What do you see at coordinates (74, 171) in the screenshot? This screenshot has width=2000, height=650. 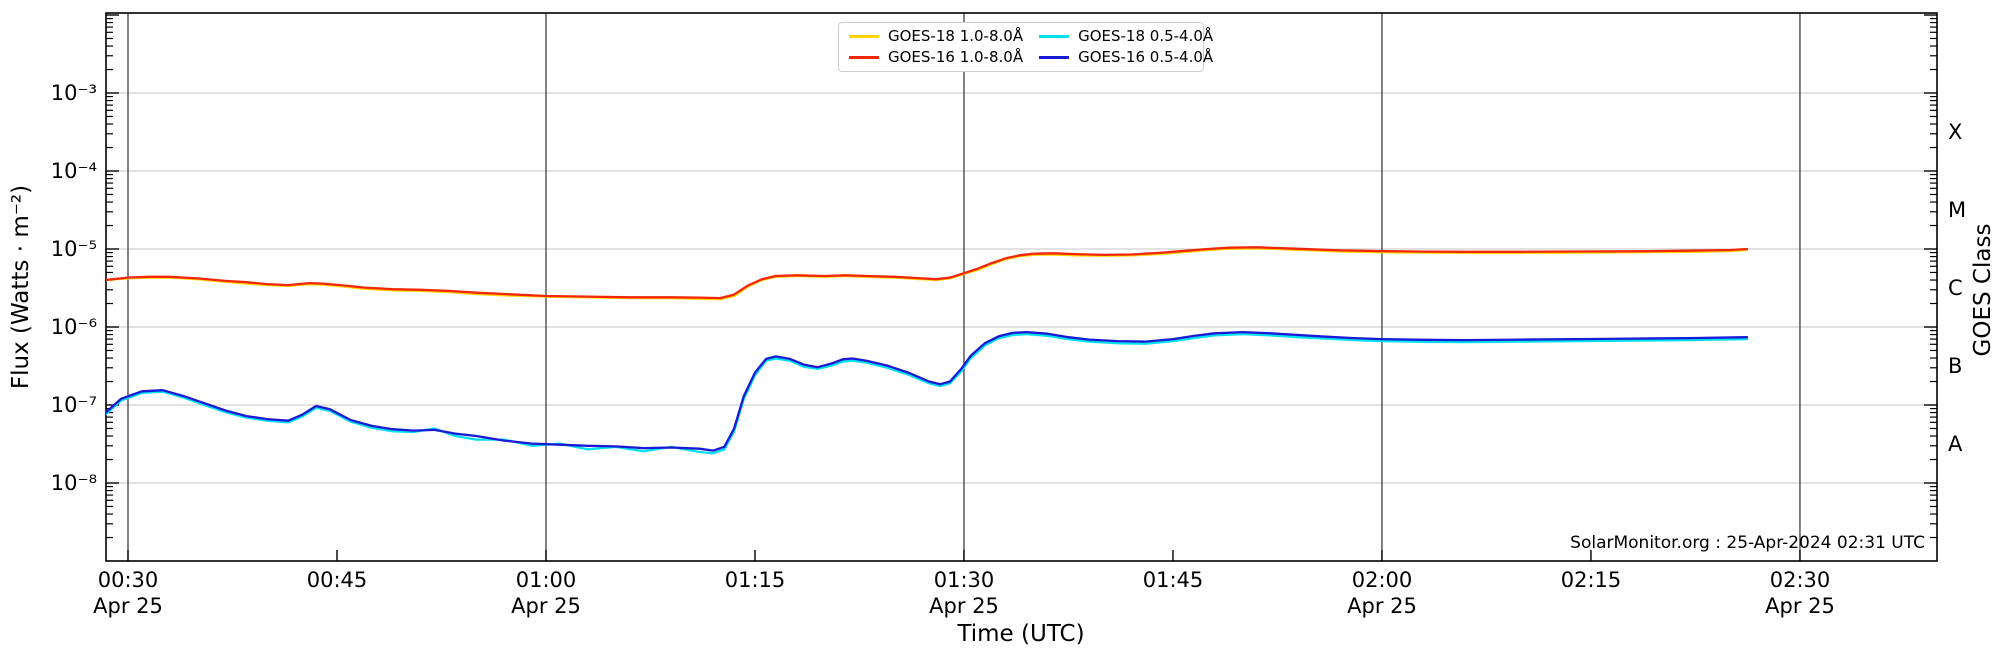 I see `y-tick-1e-4: 10⁻⁴` at bounding box center [74, 171].